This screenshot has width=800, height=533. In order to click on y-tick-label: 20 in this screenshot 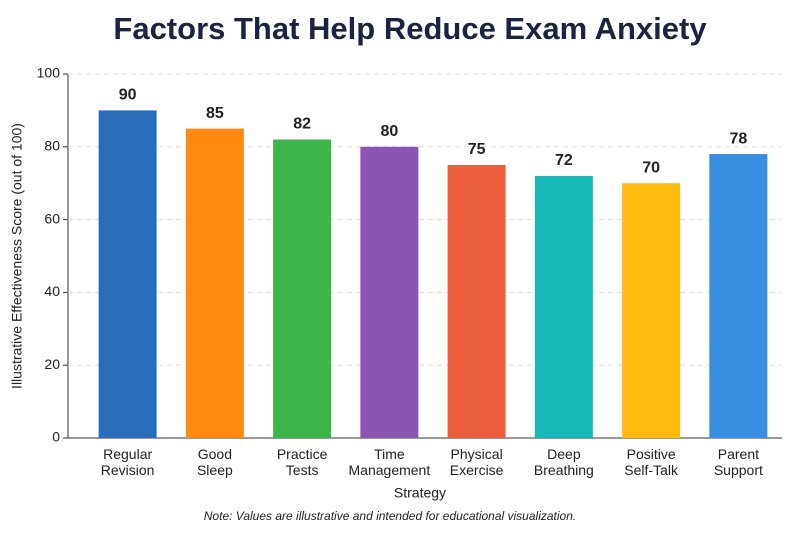, I will do `click(52, 364)`.